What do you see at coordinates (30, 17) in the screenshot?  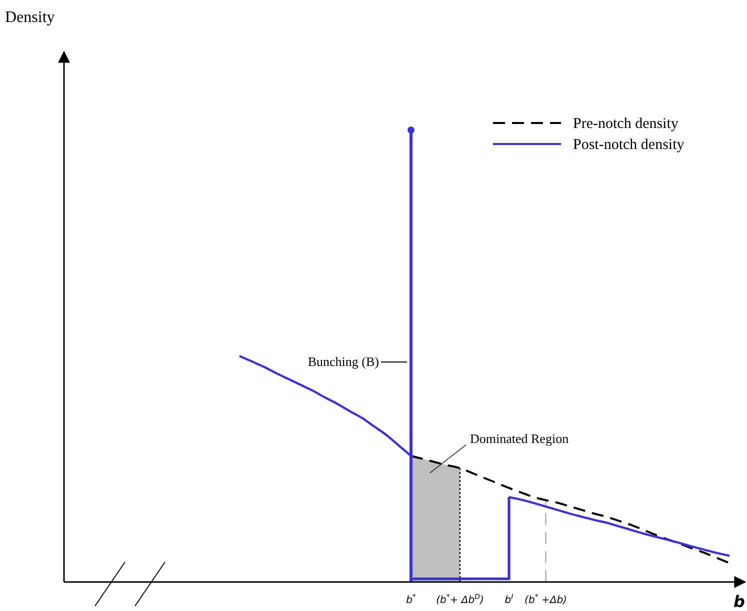 I see `text: Density` at bounding box center [30, 17].